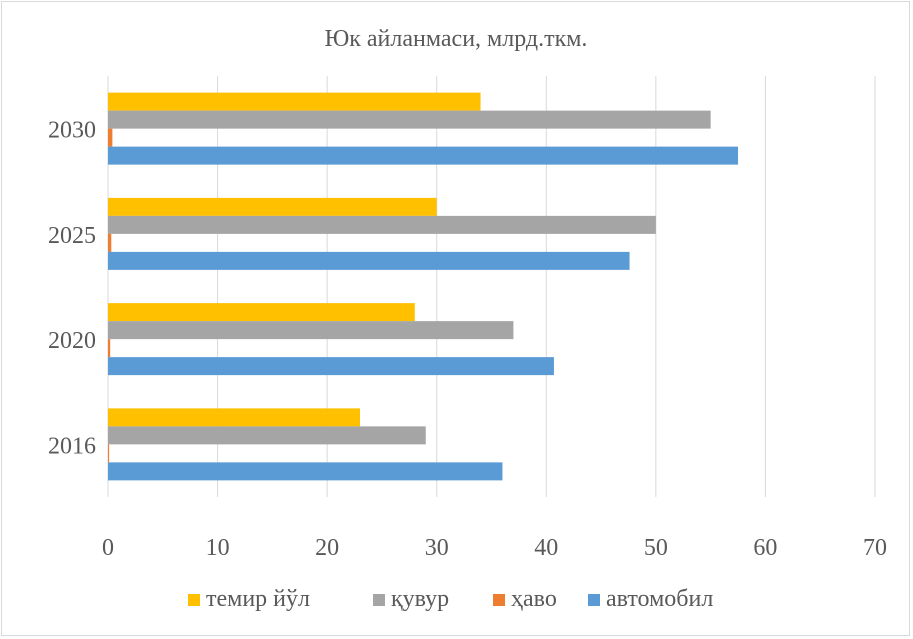 The height and width of the screenshot is (639, 913). What do you see at coordinates (109, 348) in the screenshot?
I see `bar-ҳаво-2020` at bounding box center [109, 348].